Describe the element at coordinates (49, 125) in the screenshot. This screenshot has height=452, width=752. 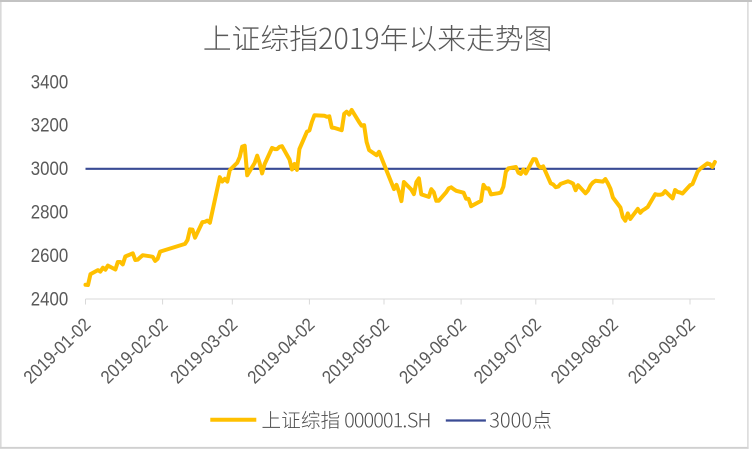
I see `svg-text: 3200` at that location.